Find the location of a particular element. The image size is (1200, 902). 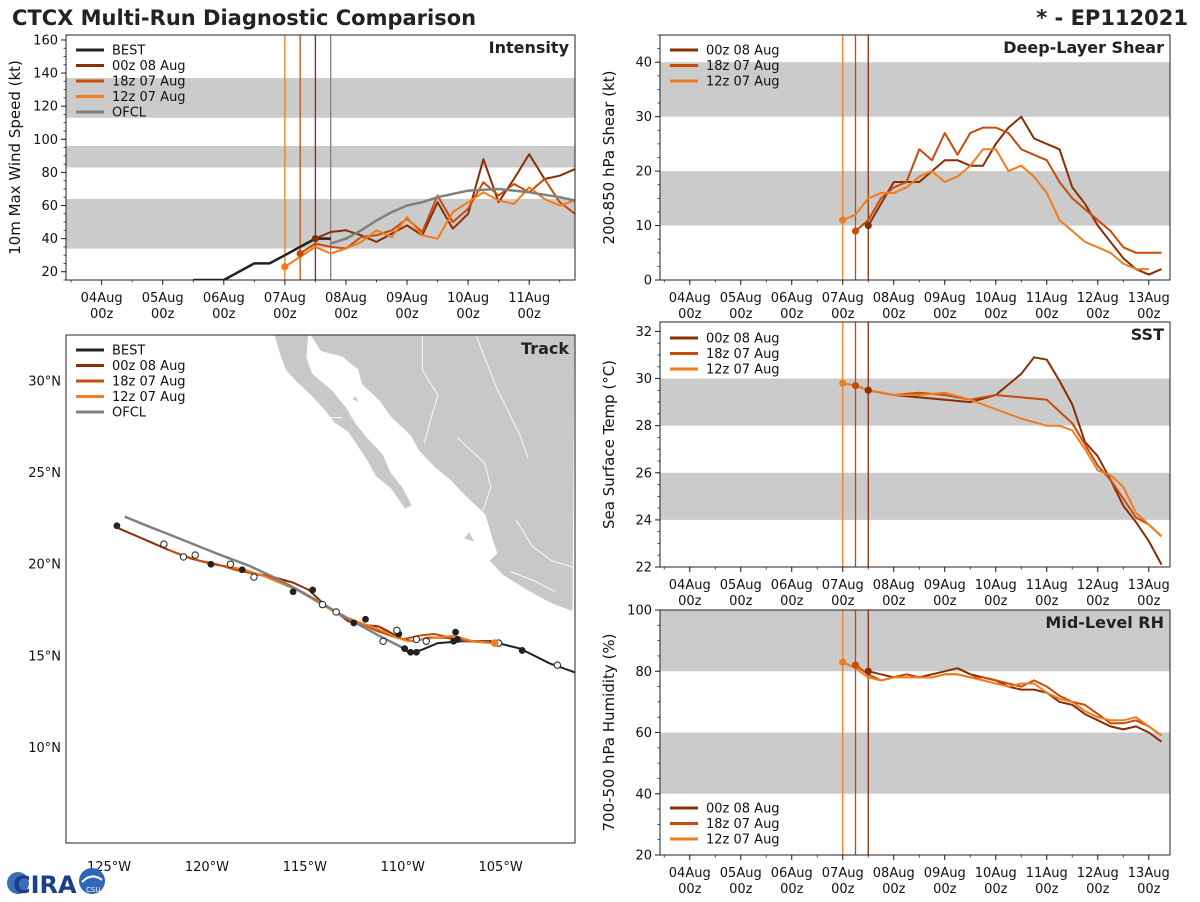

track-xtick-label-1: 120°W is located at coordinates (207, 867).